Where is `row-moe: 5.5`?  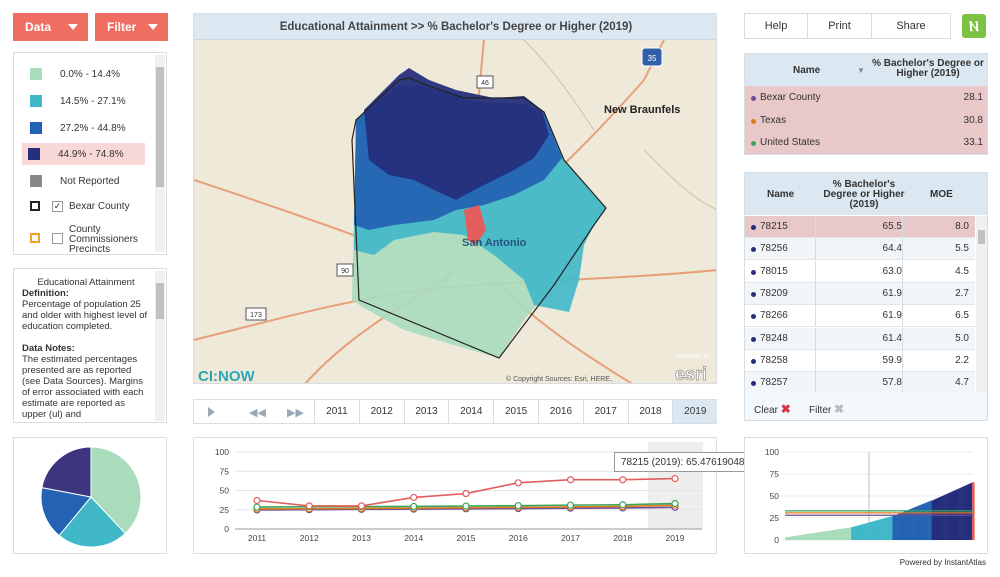
row-moe: 5.5 is located at coordinates (962, 249).